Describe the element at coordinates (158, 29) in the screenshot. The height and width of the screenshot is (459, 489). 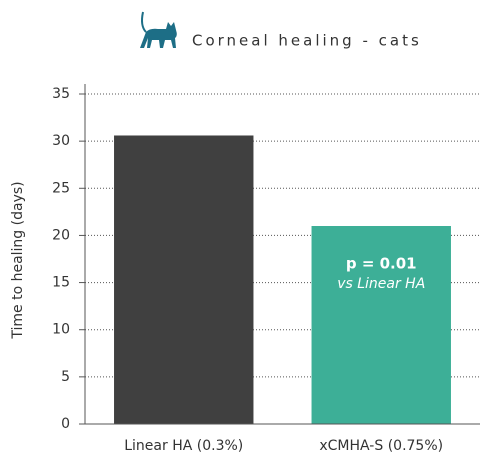
I see `cat-icon` at that location.